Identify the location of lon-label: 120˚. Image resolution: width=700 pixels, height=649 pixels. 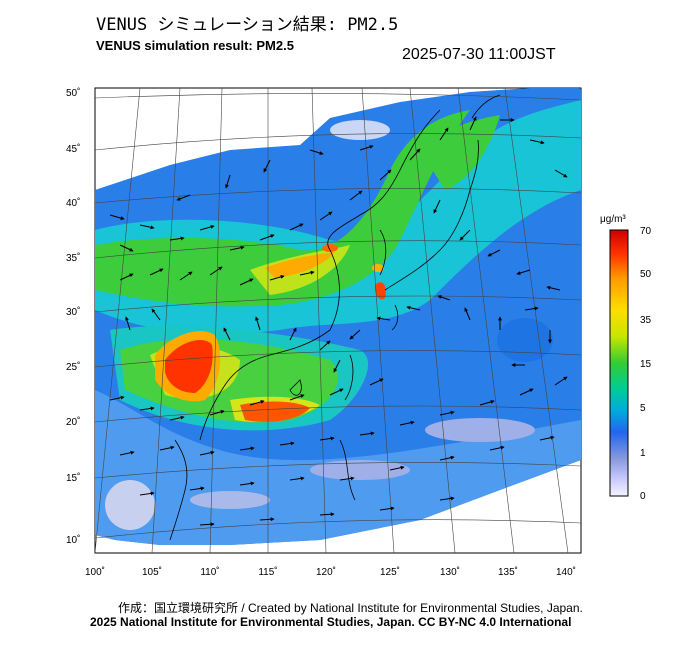
(326, 572).